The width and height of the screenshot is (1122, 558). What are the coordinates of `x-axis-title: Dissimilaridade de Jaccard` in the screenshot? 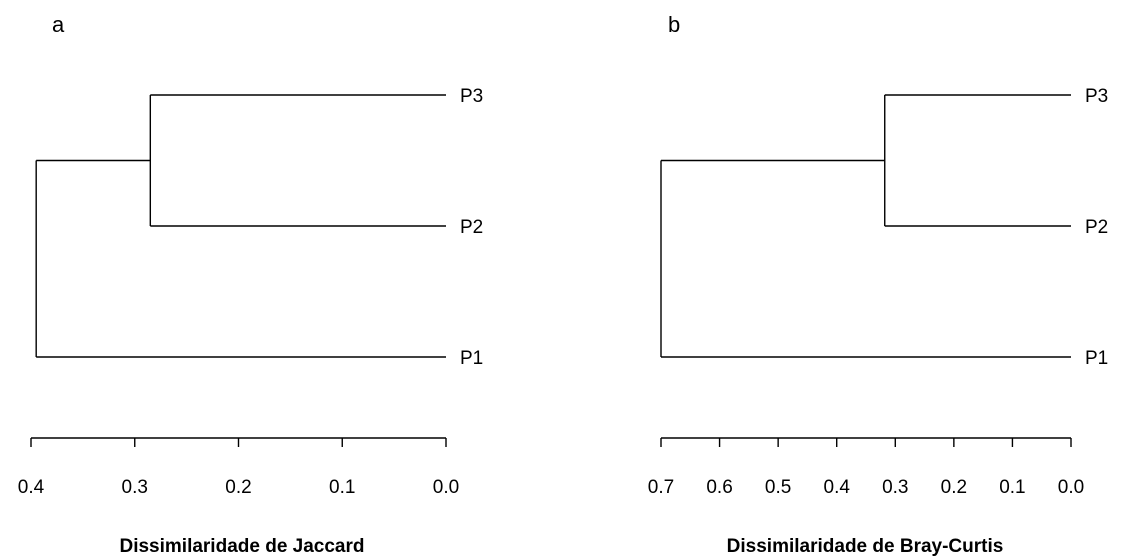 It's located at (241, 546).